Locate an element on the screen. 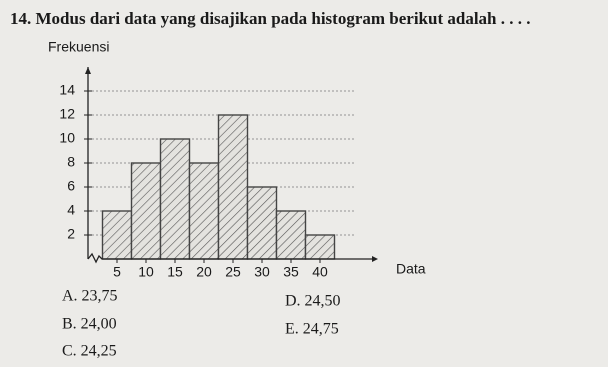 The height and width of the screenshot is (367, 608). y-tick-label: 4 is located at coordinates (71, 210).